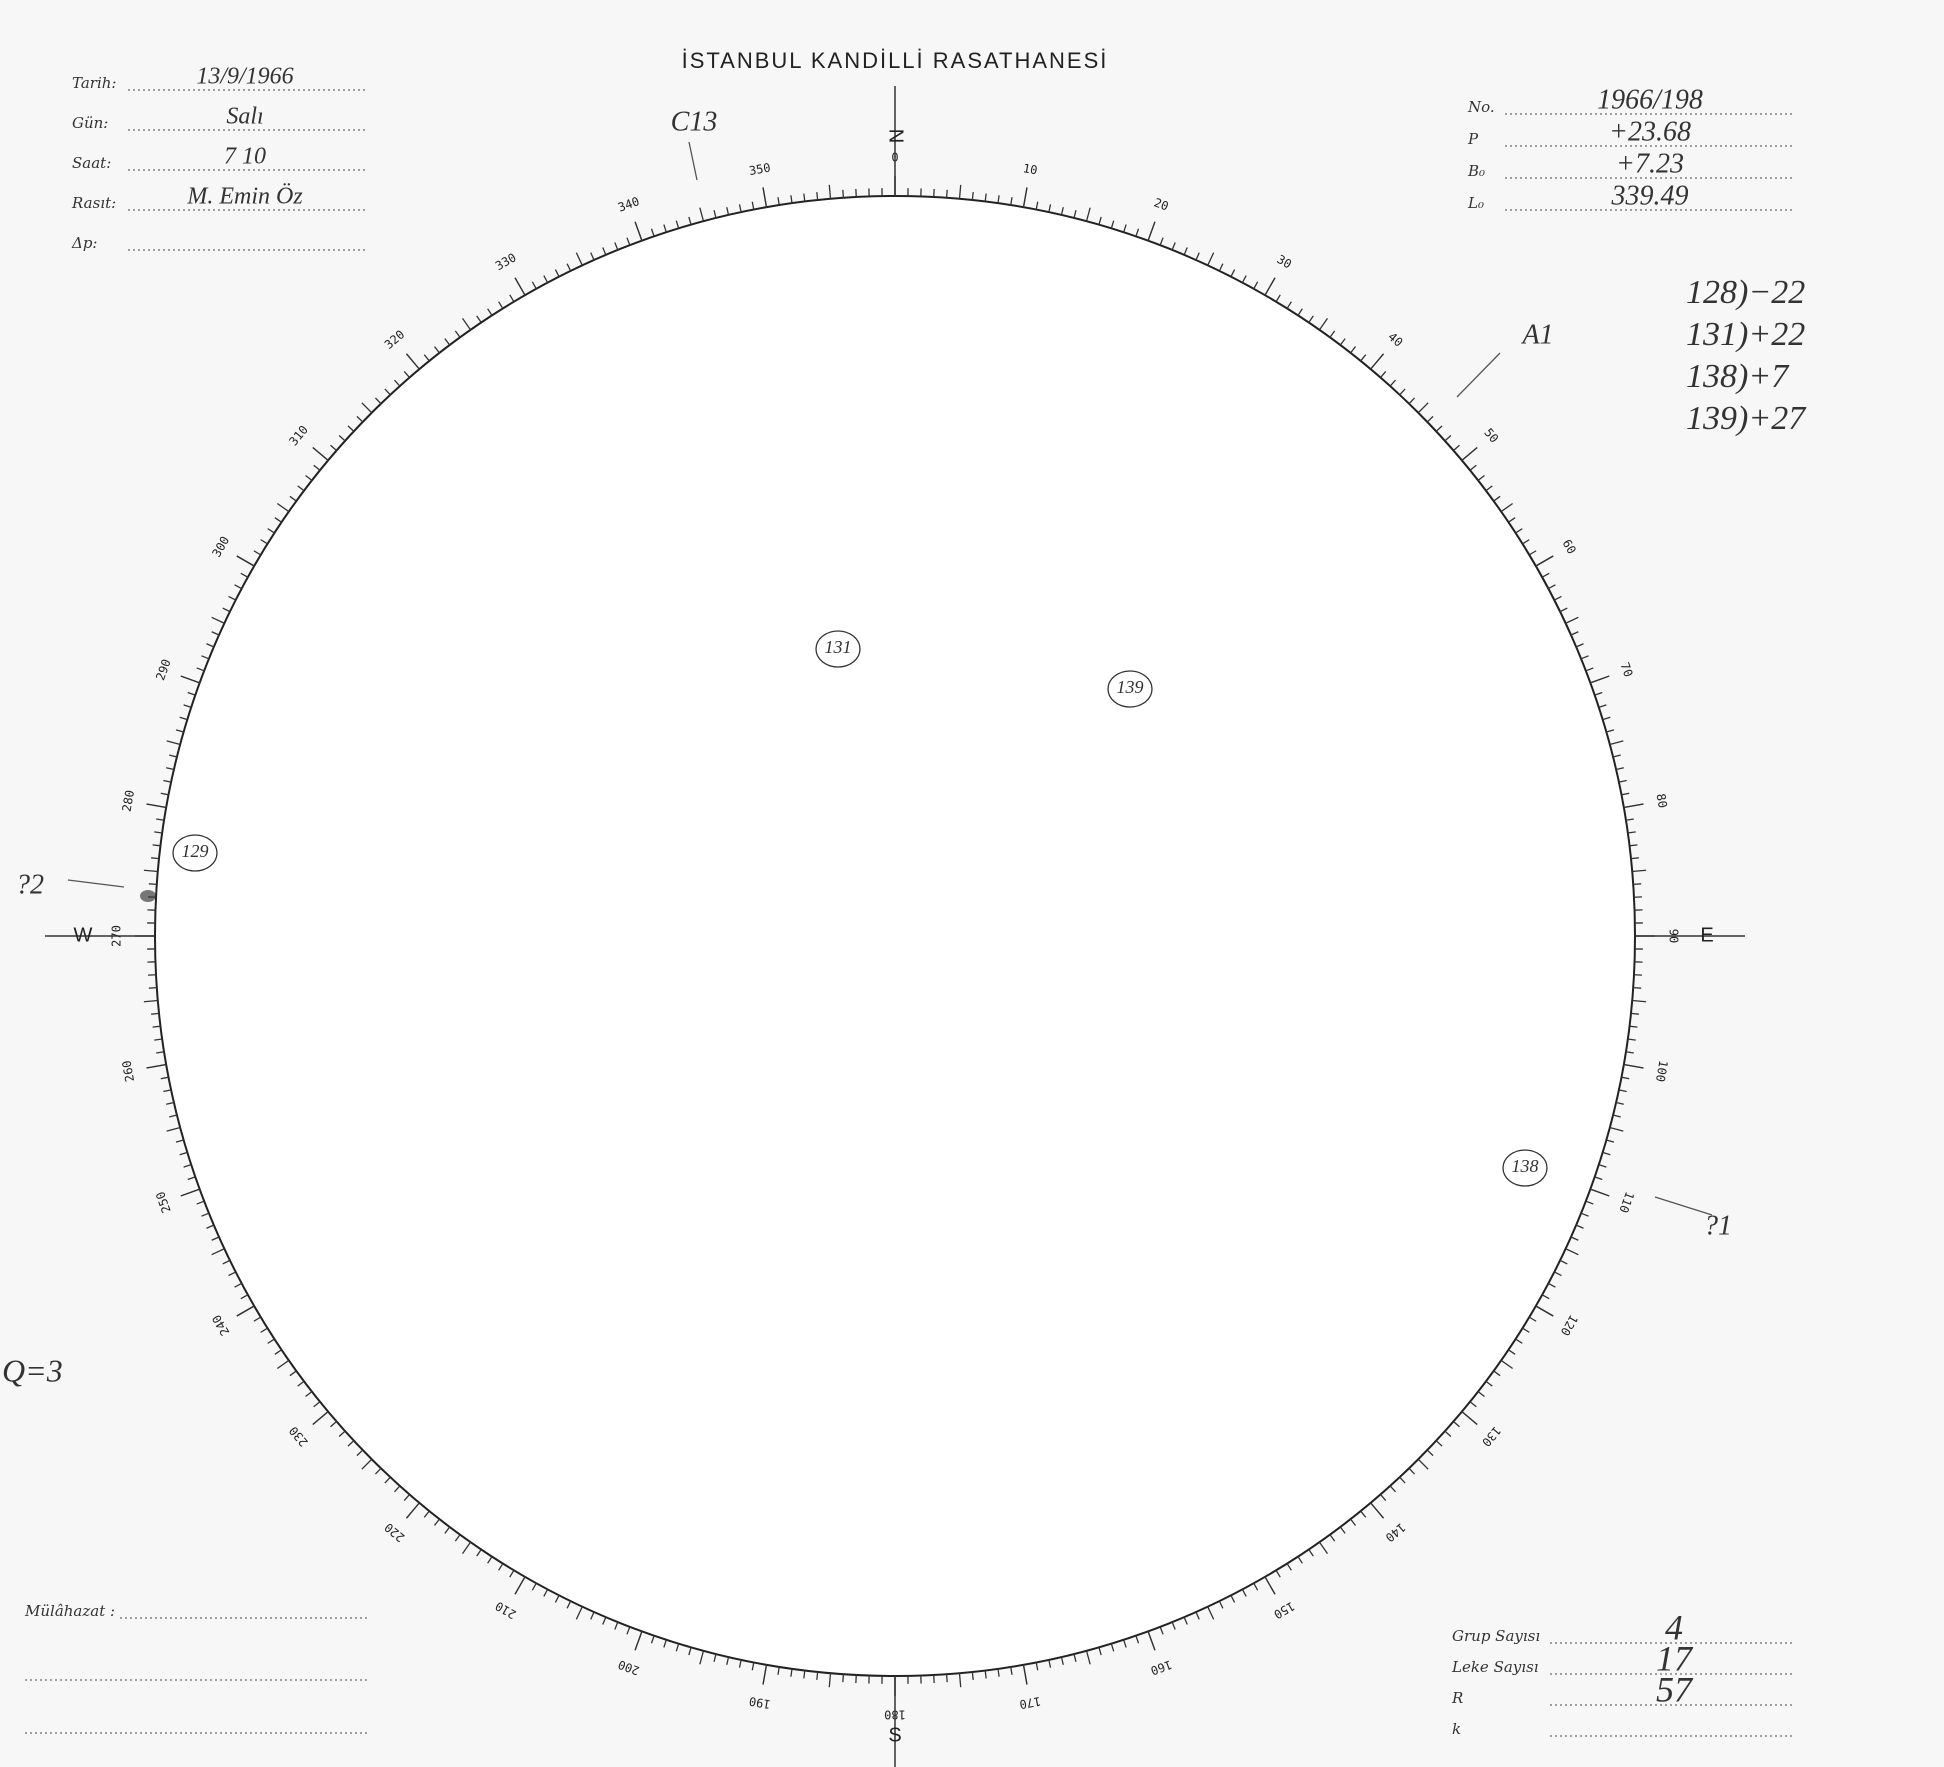 Image resolution: width=1944 pixels, height=1767 pixels. Describe the element at coordinates (245, 157) in the screenshot. I see `field-value: 7 10` at that location.